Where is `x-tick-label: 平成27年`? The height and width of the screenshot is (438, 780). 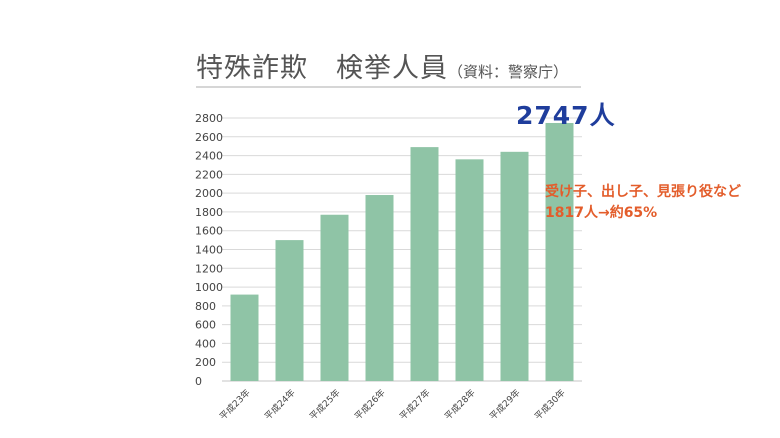
x-tick-label: 平成27年 is located at coordinates (415, 405).